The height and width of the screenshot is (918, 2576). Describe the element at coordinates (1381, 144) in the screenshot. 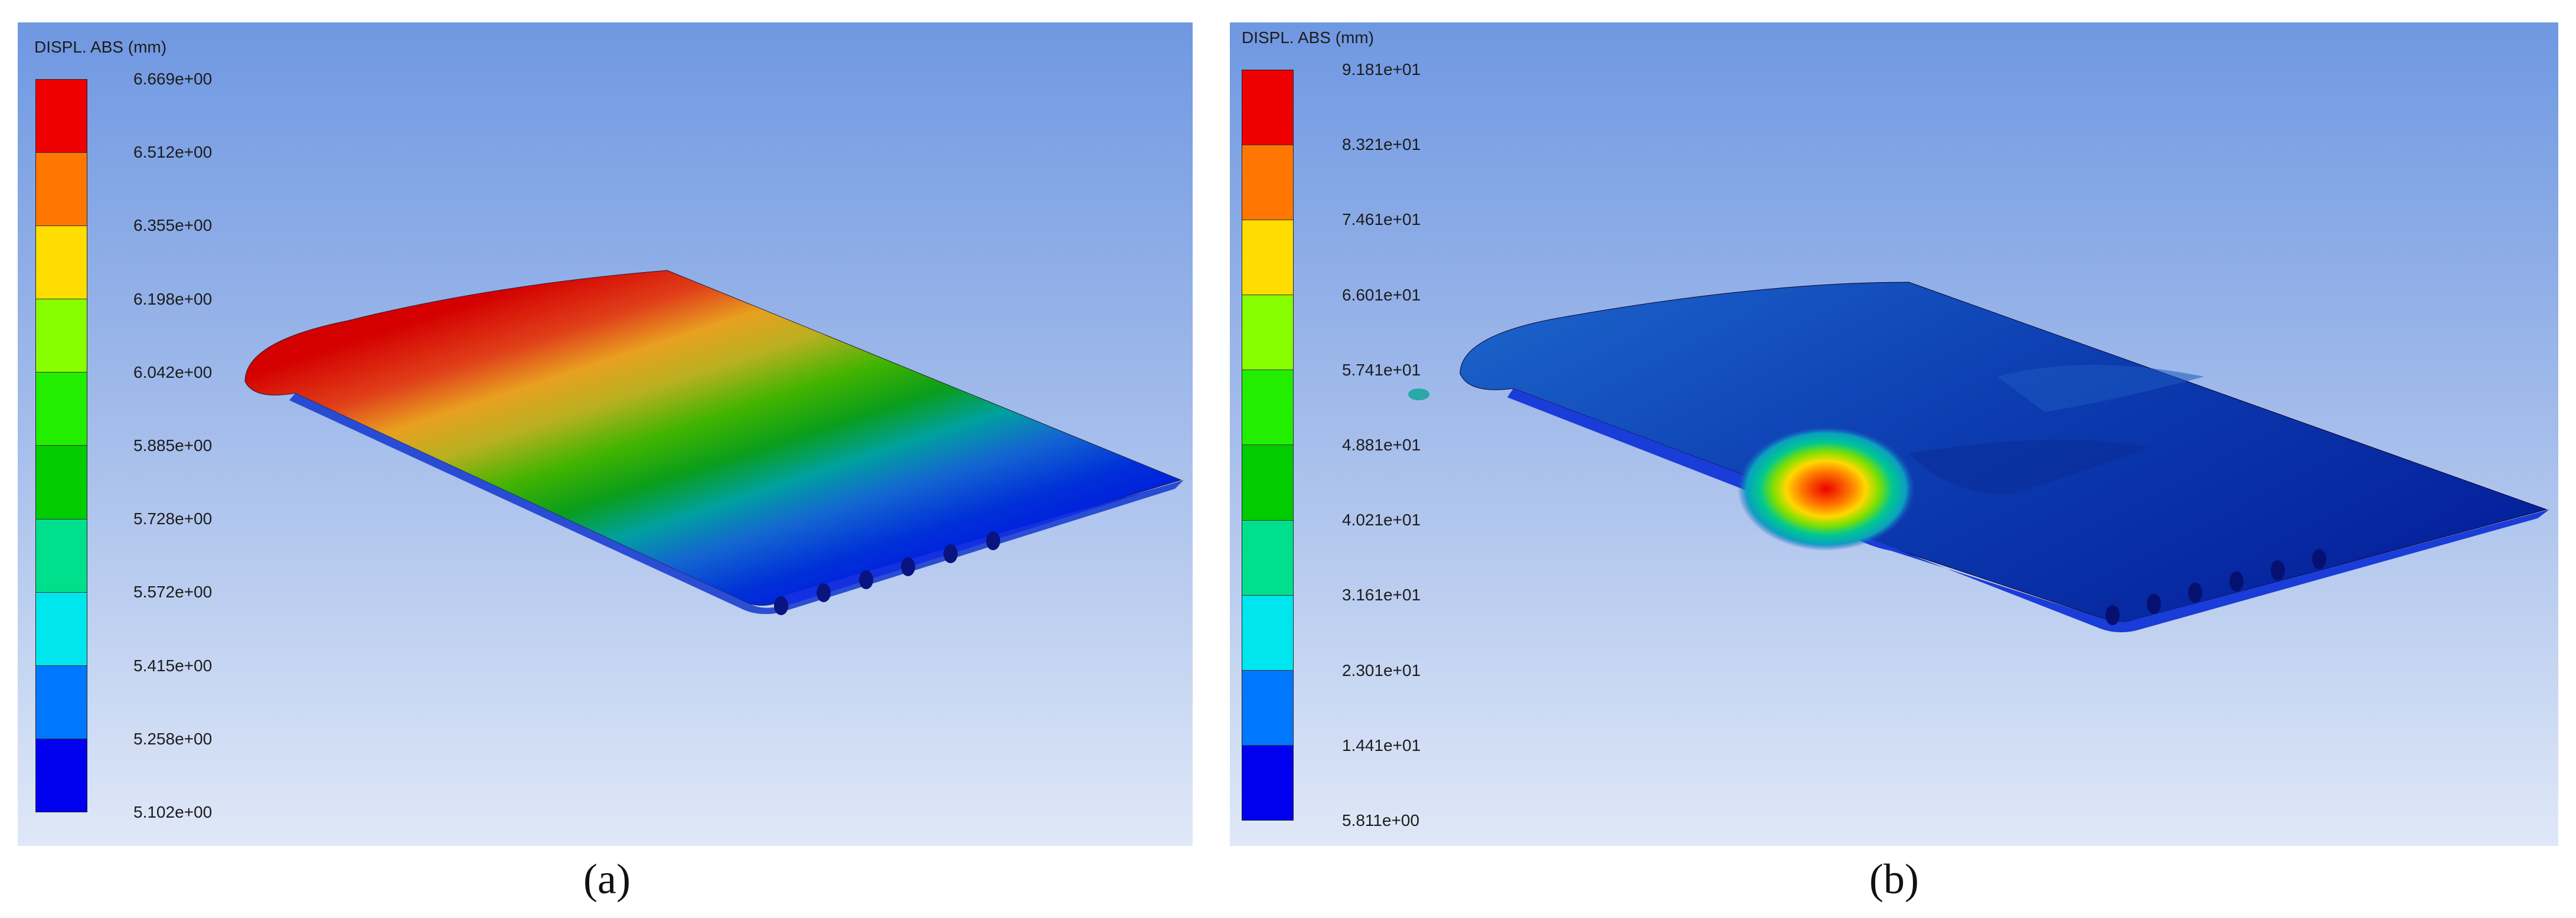

I see `color-scale-tick-label: 8.321e+01` at that location.